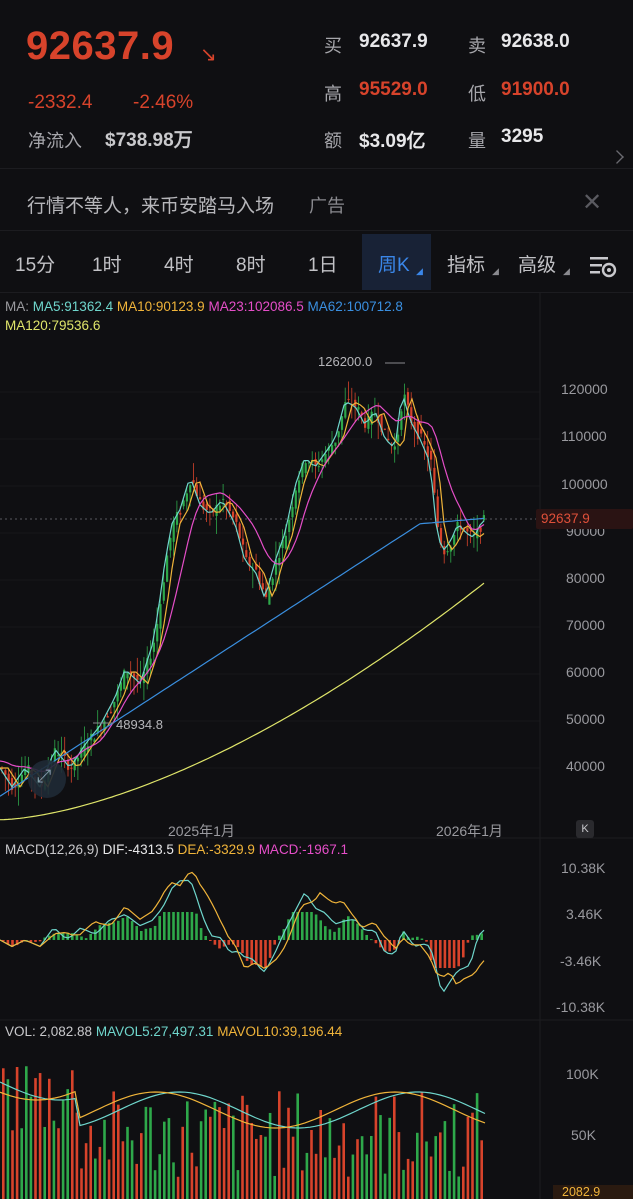 The height and width of the screenshot is (1199, 633). I want to click on tab-selected-bg, so click(396, 262).